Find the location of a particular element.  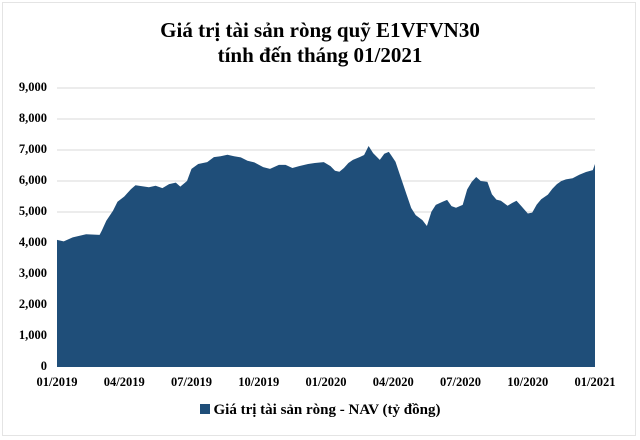

chart-title: Giá trị tài sản ròng quỹ E1VFVN30 is located at coordinates (320, 30).